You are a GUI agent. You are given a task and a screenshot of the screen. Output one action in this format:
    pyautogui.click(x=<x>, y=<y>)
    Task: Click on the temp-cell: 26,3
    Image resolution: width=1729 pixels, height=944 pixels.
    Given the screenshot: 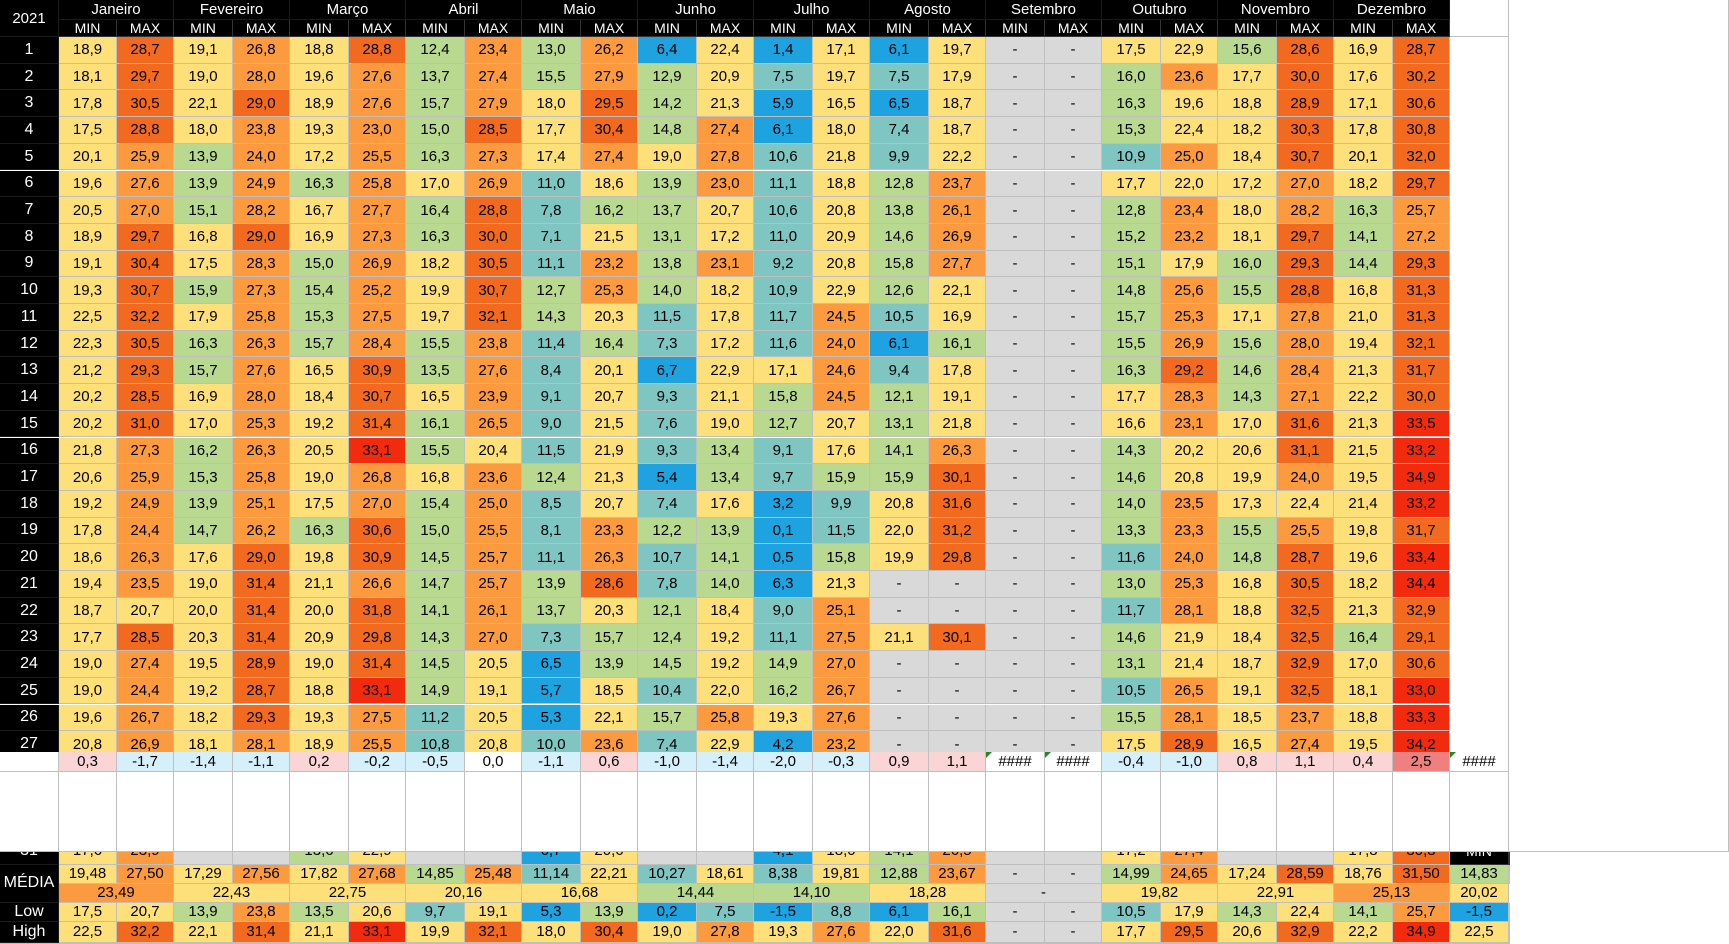 What is the action you would take?
    pyautogui.click(x=261, y=451)
    